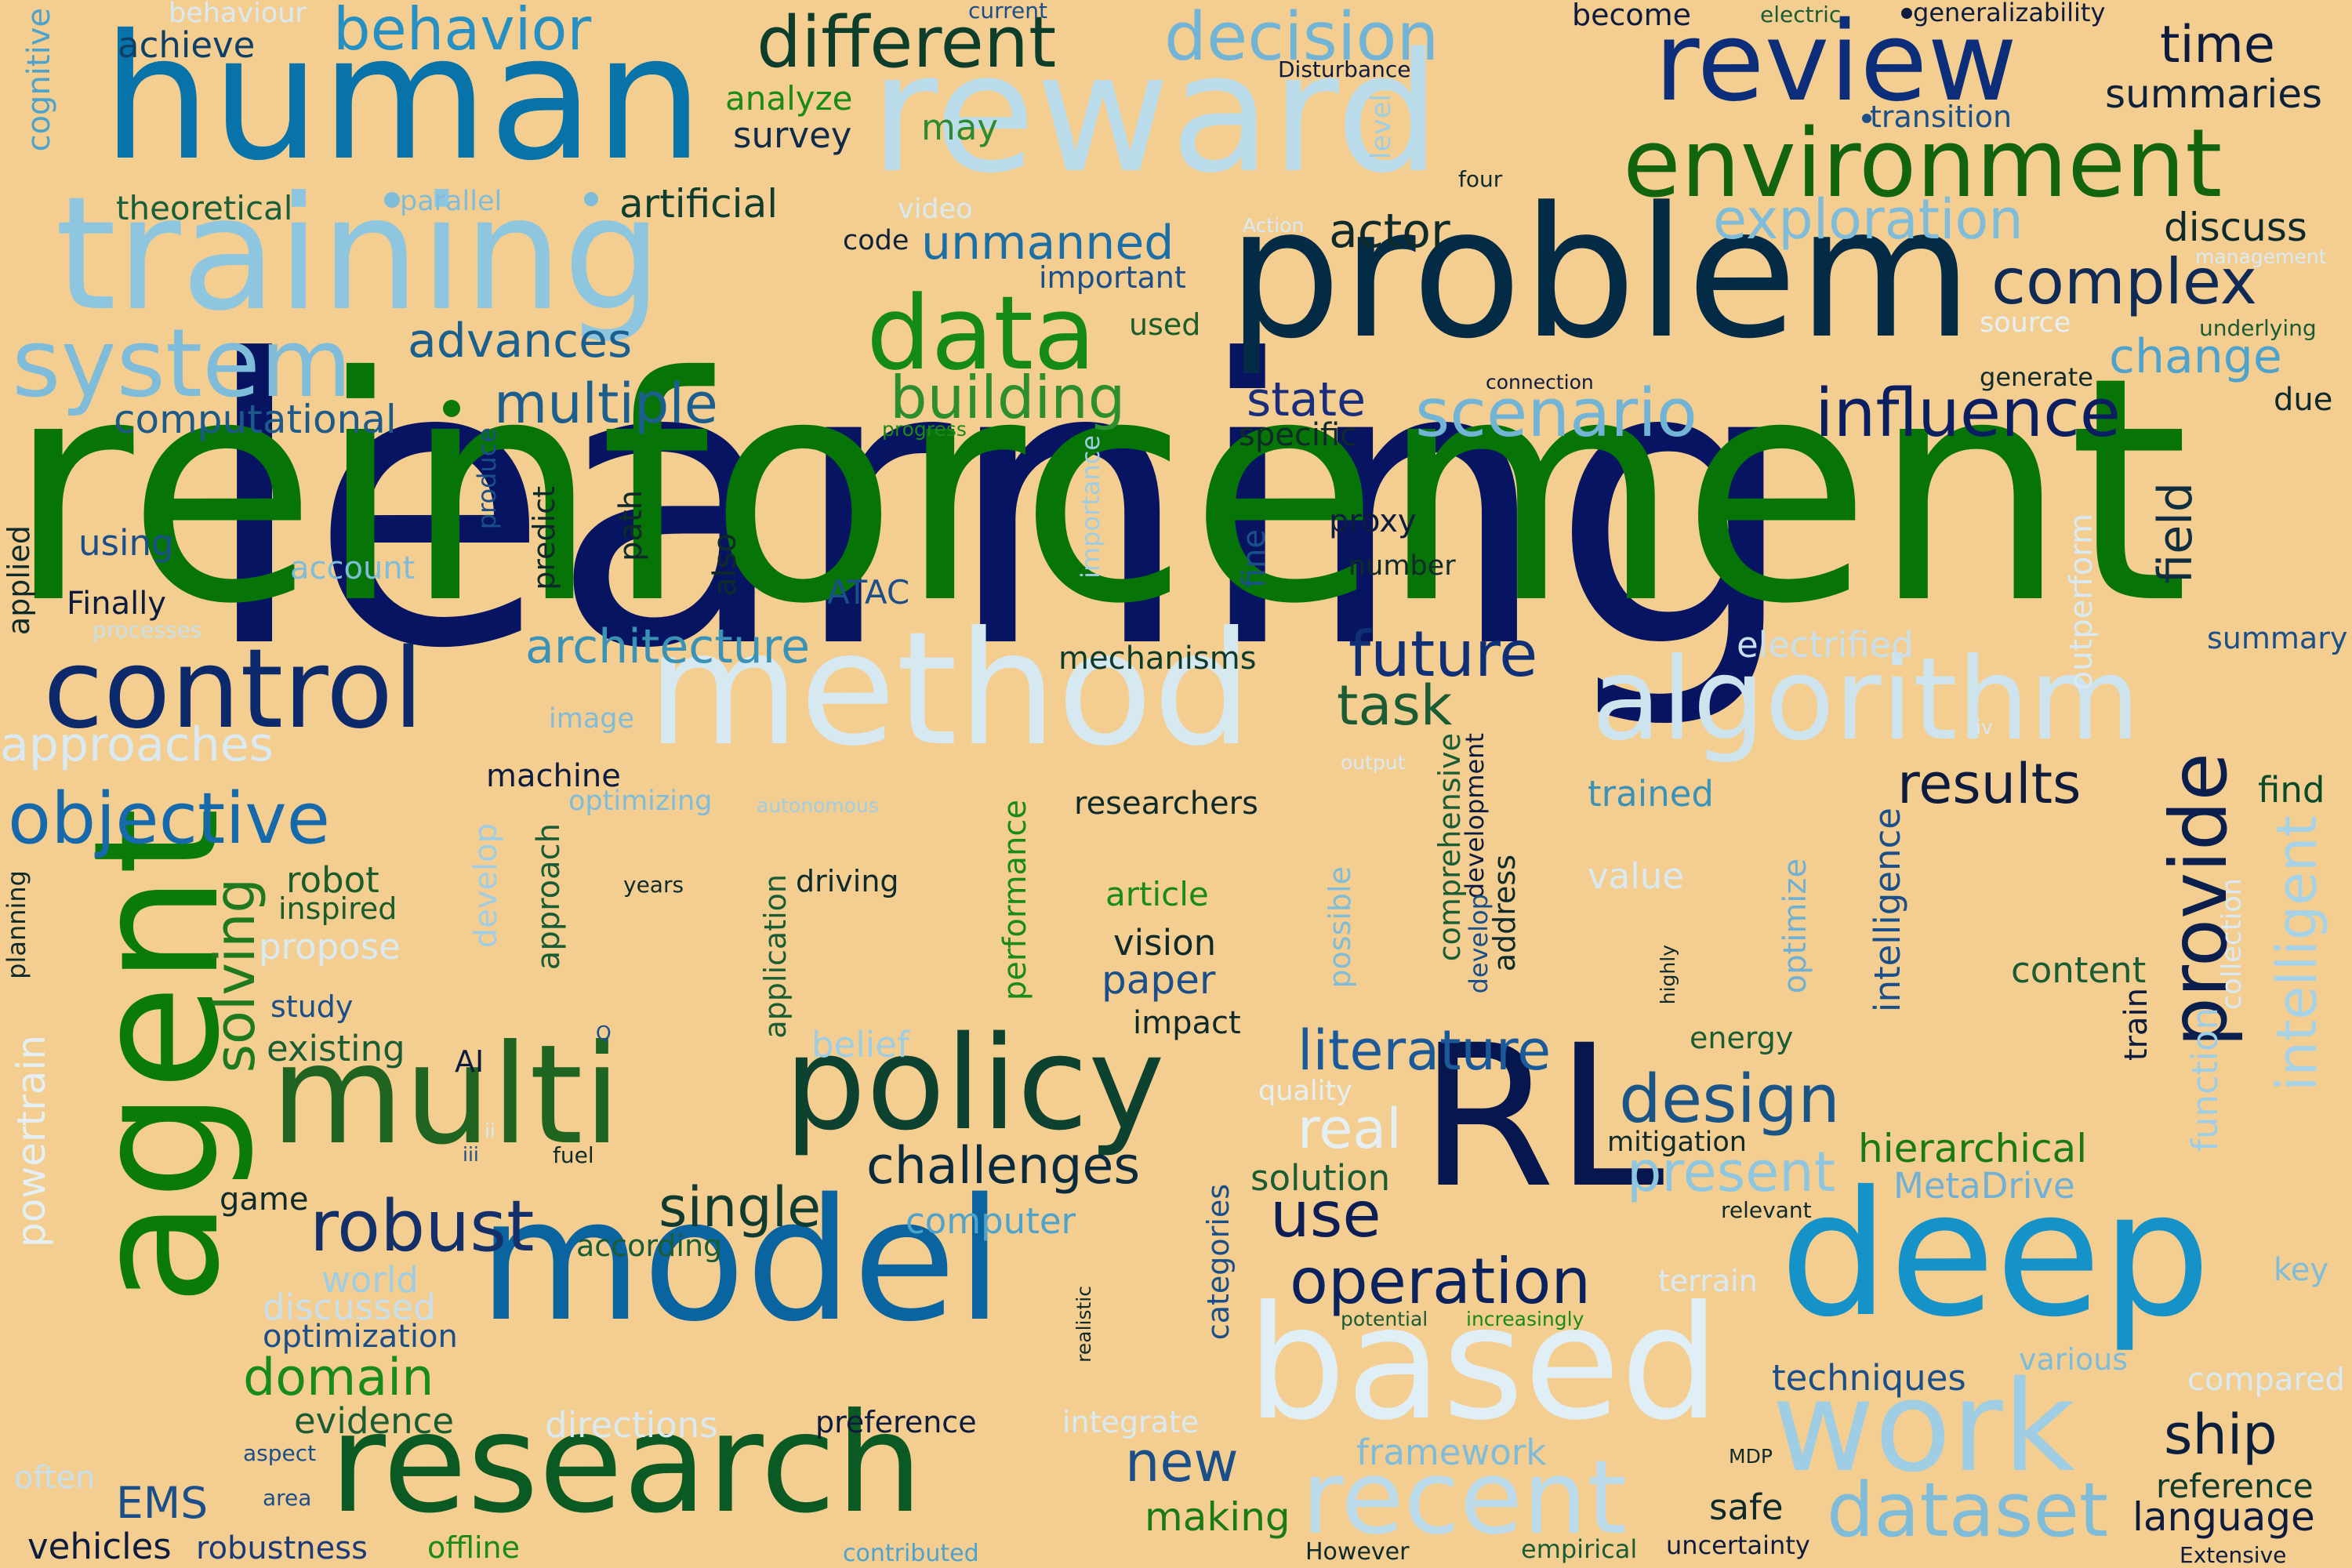 The image size is (2352, 1568). I want to click on word-environment: environment, so click(1923, 164).